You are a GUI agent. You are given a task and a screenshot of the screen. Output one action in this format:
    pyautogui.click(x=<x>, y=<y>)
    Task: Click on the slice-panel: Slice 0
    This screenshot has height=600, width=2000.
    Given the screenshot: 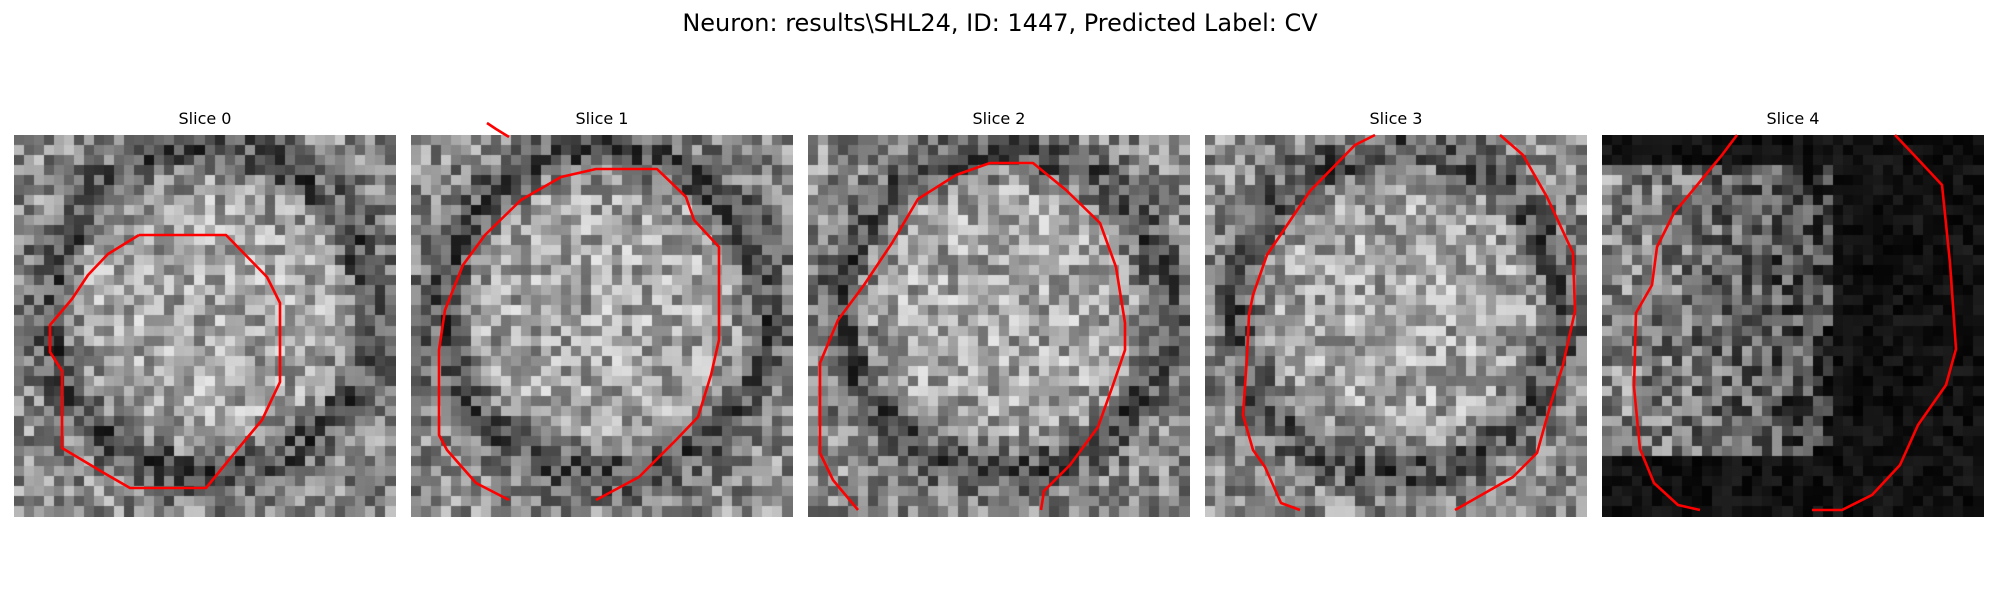 What is the action you would take?
    pyautogui.click(x=205, y=311)
    